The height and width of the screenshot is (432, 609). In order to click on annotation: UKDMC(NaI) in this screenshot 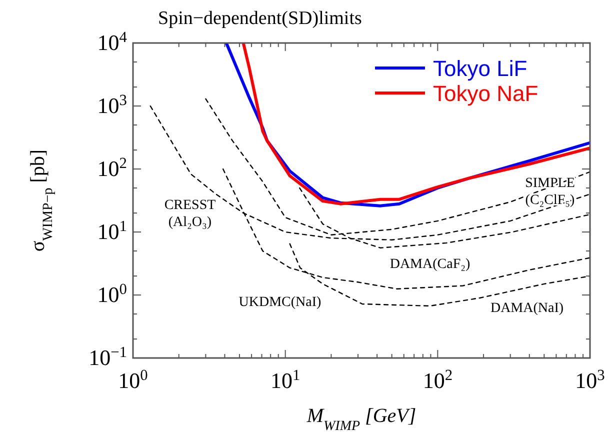, I will do `click(280, 302)`.